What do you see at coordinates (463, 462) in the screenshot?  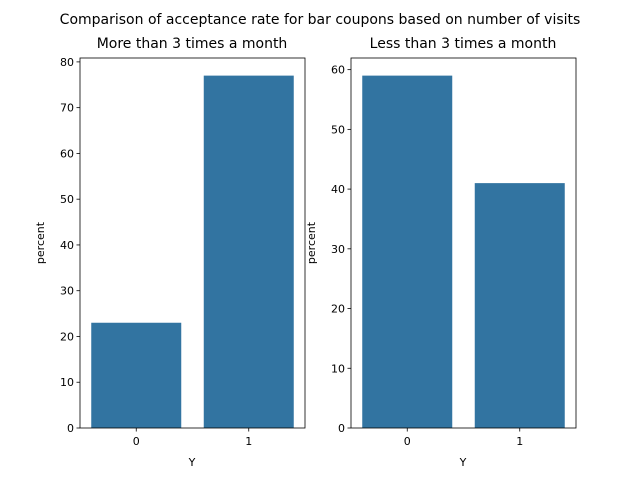 I see `right-chart-x-label: Y` at bounding box center [463, 462].